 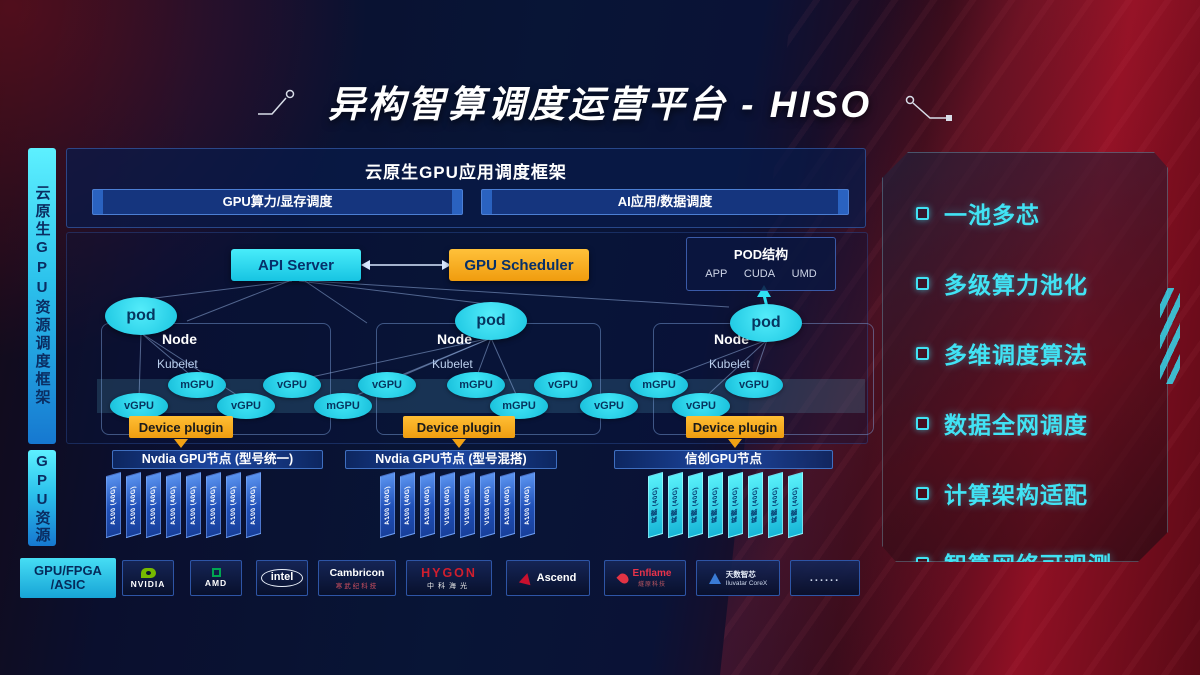 I want to click on pod-structure-item: UMD, so click(x=804, y=274).